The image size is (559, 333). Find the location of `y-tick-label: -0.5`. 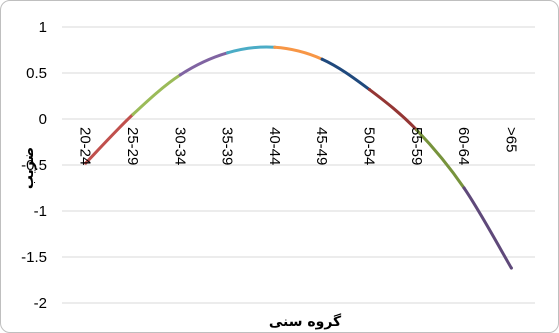

y-tick-label: -0.5 is located at coordinates (34, 165).